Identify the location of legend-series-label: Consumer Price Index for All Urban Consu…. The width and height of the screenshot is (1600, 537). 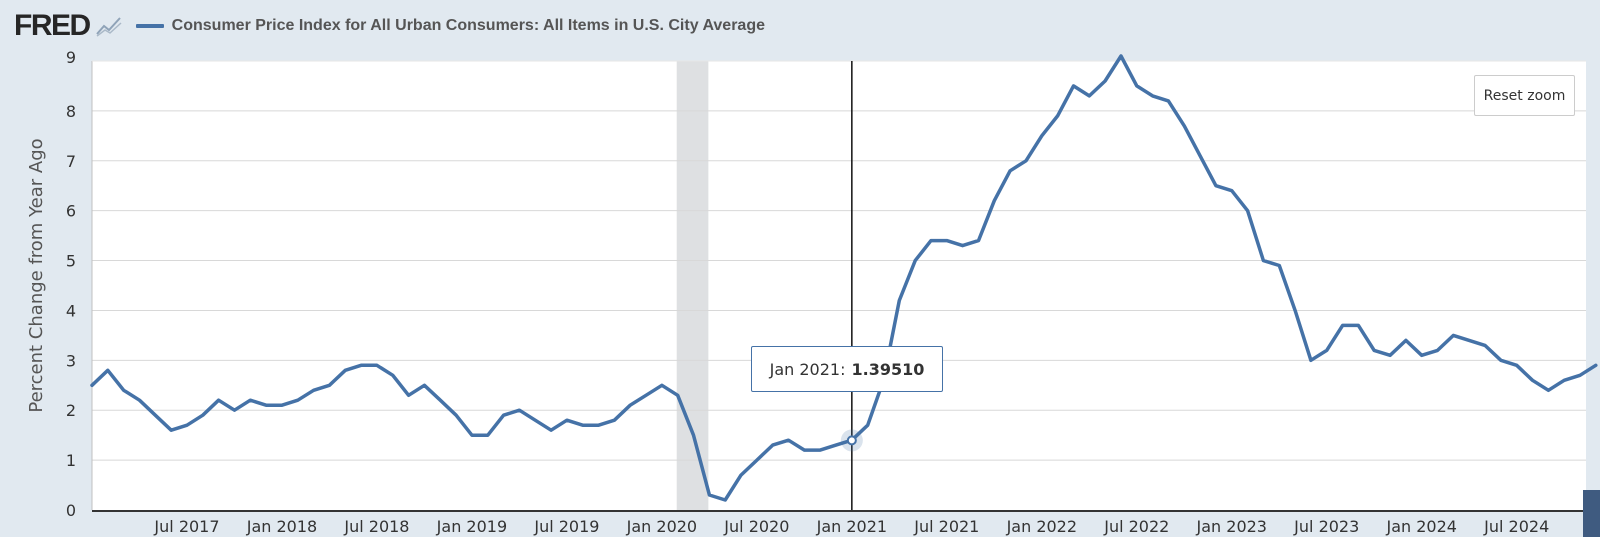
(468, 25).